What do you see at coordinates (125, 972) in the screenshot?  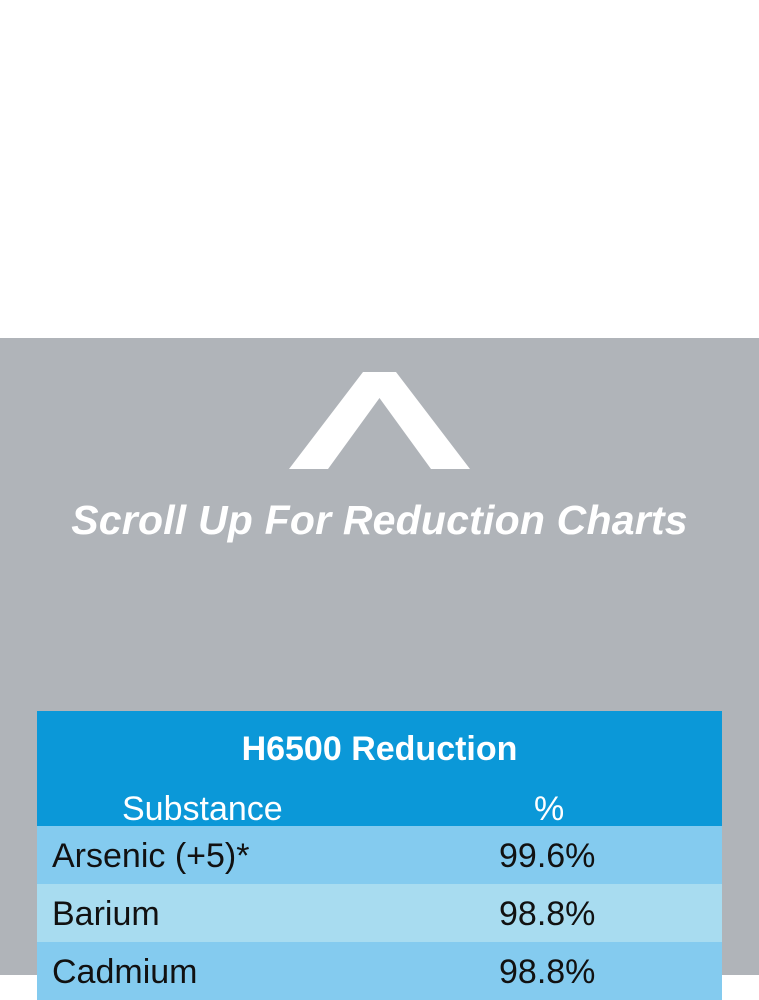 I see `substance-cell: Cadmium` at bounding box center [125, 972].